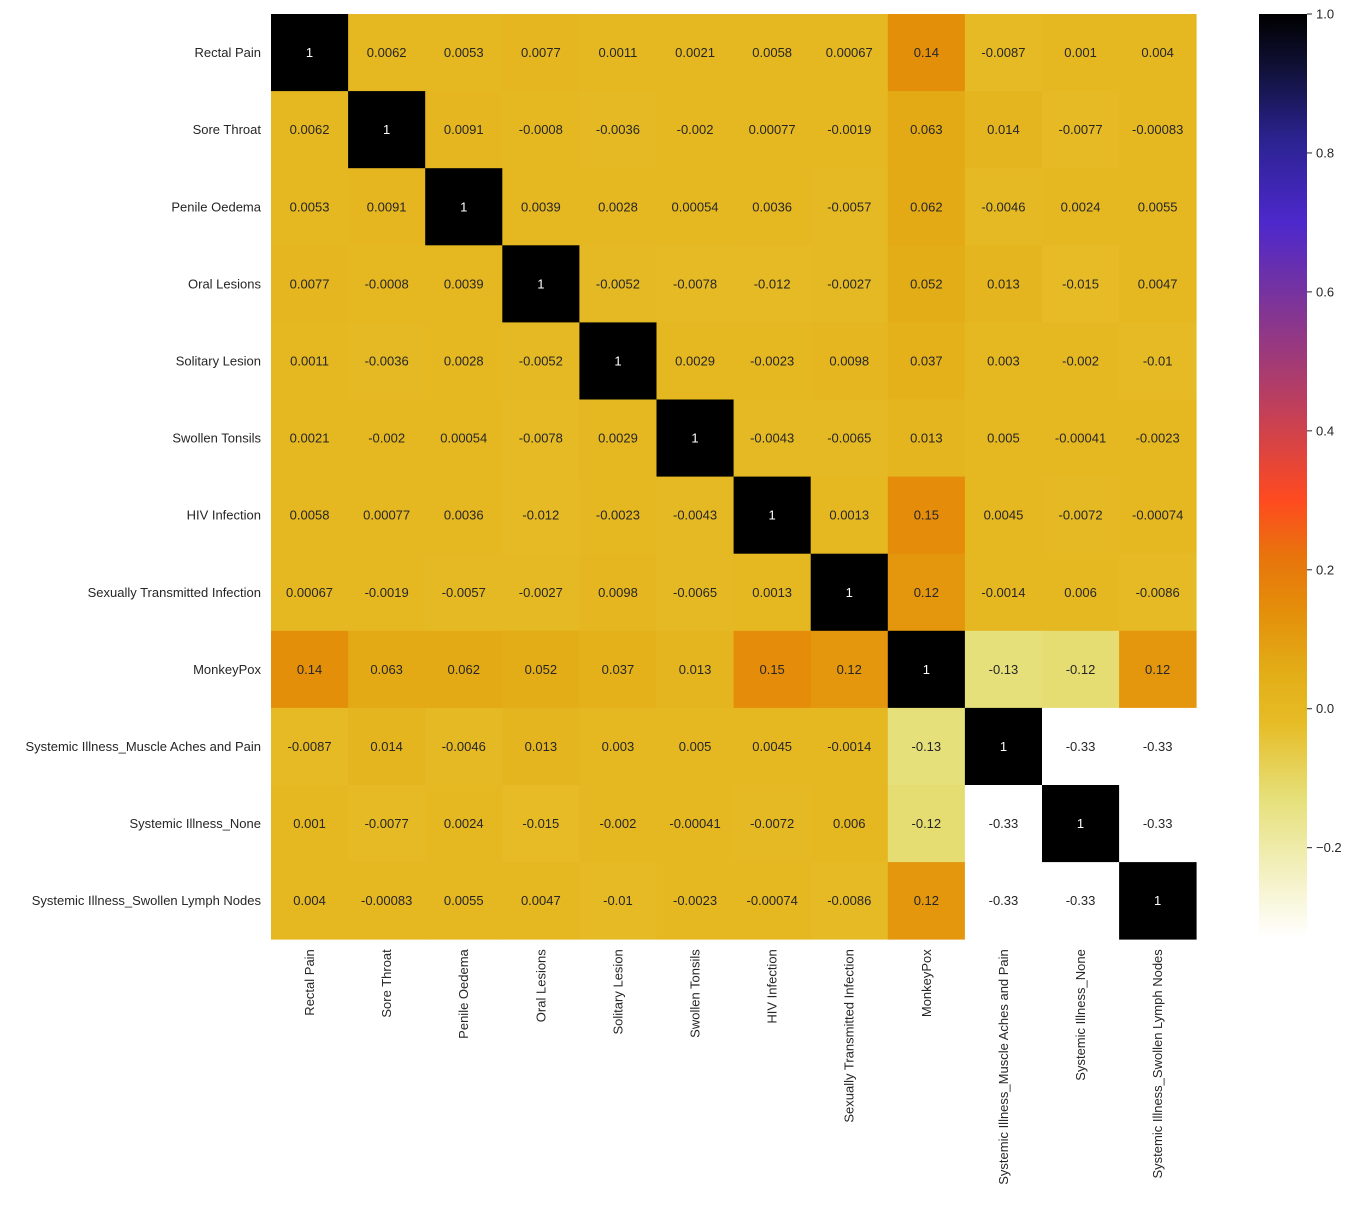 The width and height of the screenshot is (1352, 1209). Describe the element at coordinates (1004, 515) in the screenshot. I see `cell-annotation: 0.0045` at that location.